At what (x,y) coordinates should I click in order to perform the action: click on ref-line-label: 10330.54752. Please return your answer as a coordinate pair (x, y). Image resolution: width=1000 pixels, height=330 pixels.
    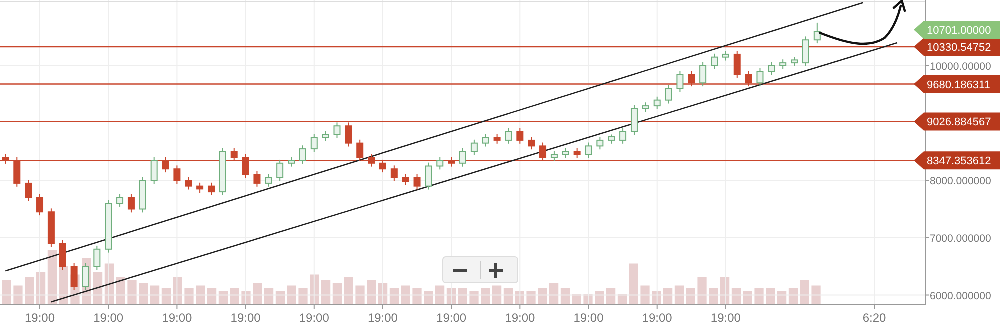
    Looking at the image, I should click on (959, 48).